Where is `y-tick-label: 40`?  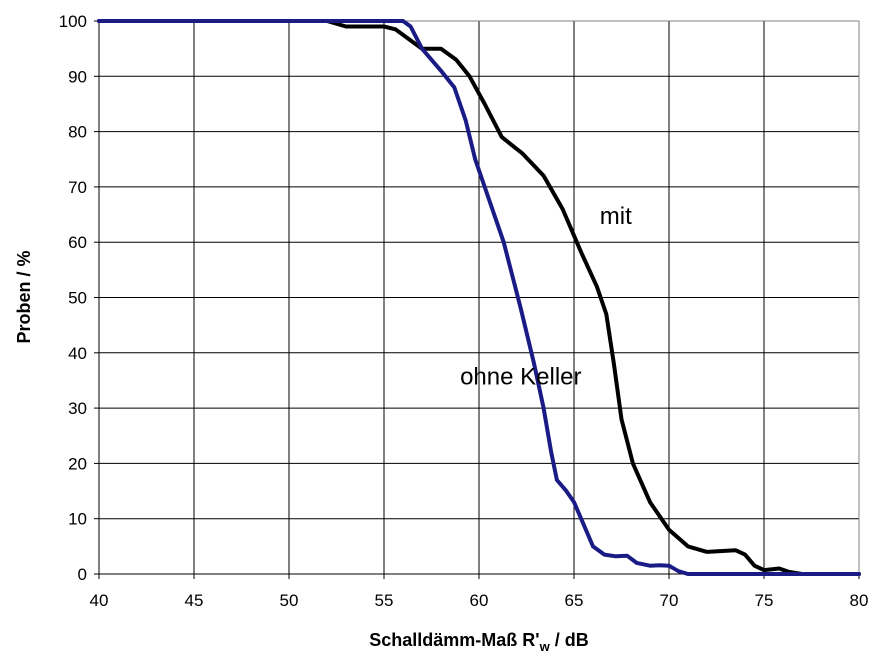 y-tick-label: 40 is located at coordinates (77, 353).